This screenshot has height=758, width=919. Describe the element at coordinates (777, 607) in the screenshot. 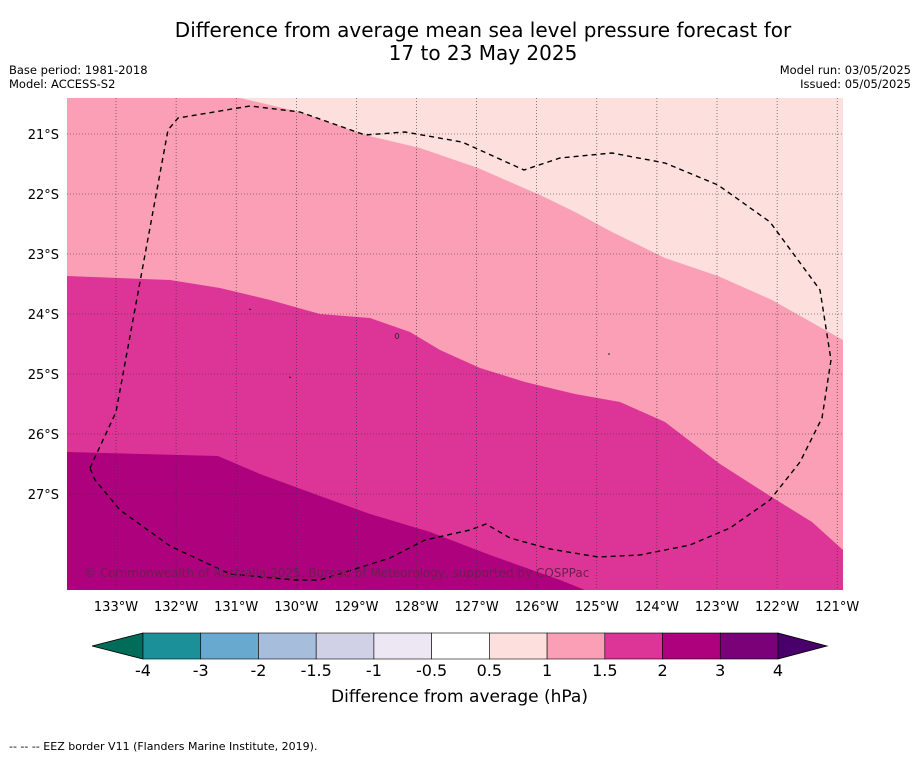

I see `lon-label: 122°W` at that location.